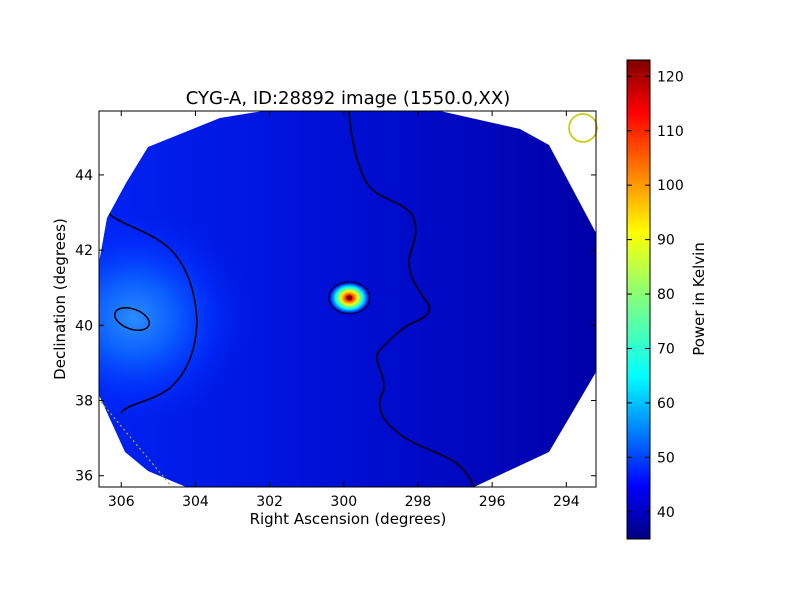 The height and width of the screenshot is (600, 800). Describe the element at coordinates (670, 77) in the screenshot. I see `colorbar-tick-label: 120` at that location.